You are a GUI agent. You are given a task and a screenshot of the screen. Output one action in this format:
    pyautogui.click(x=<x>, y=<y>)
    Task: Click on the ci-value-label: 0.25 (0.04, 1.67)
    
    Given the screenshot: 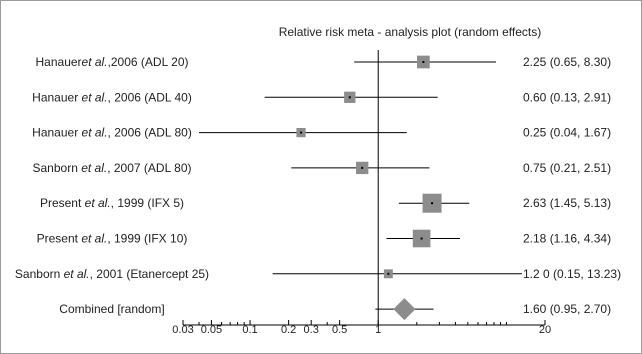 What is the action you would take?
    pyautogui.click(x=567, y=133)
    